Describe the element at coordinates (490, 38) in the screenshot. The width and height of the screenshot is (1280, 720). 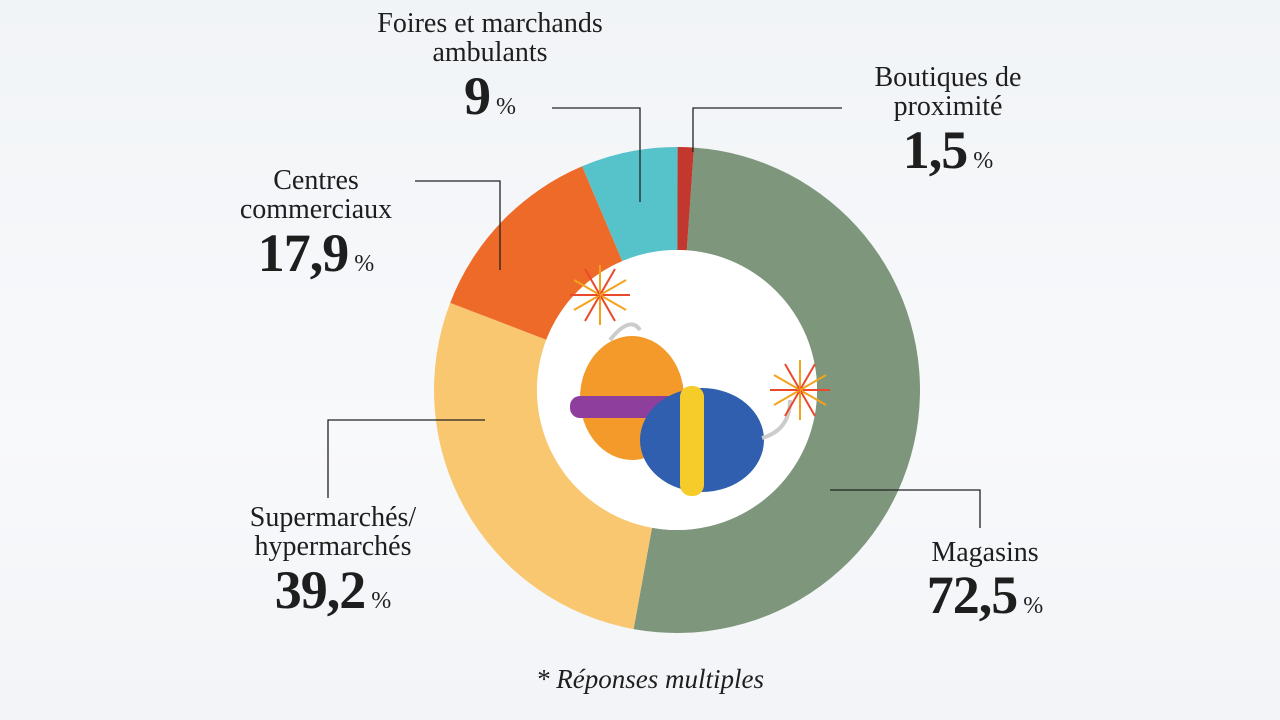
I see `category-label: Foires et marchands ambulants` at that location.